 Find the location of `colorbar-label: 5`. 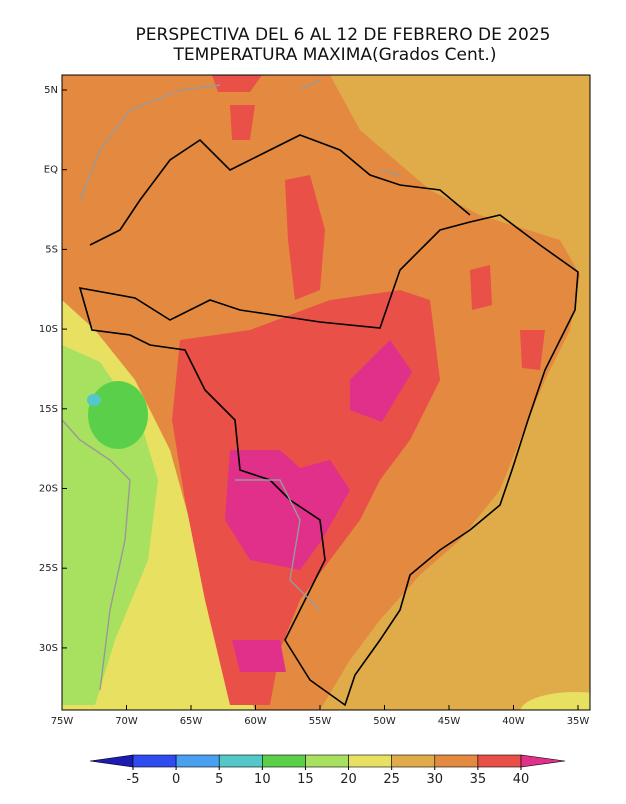

colorbar-label: 5 is located at coordinates (219, 779).